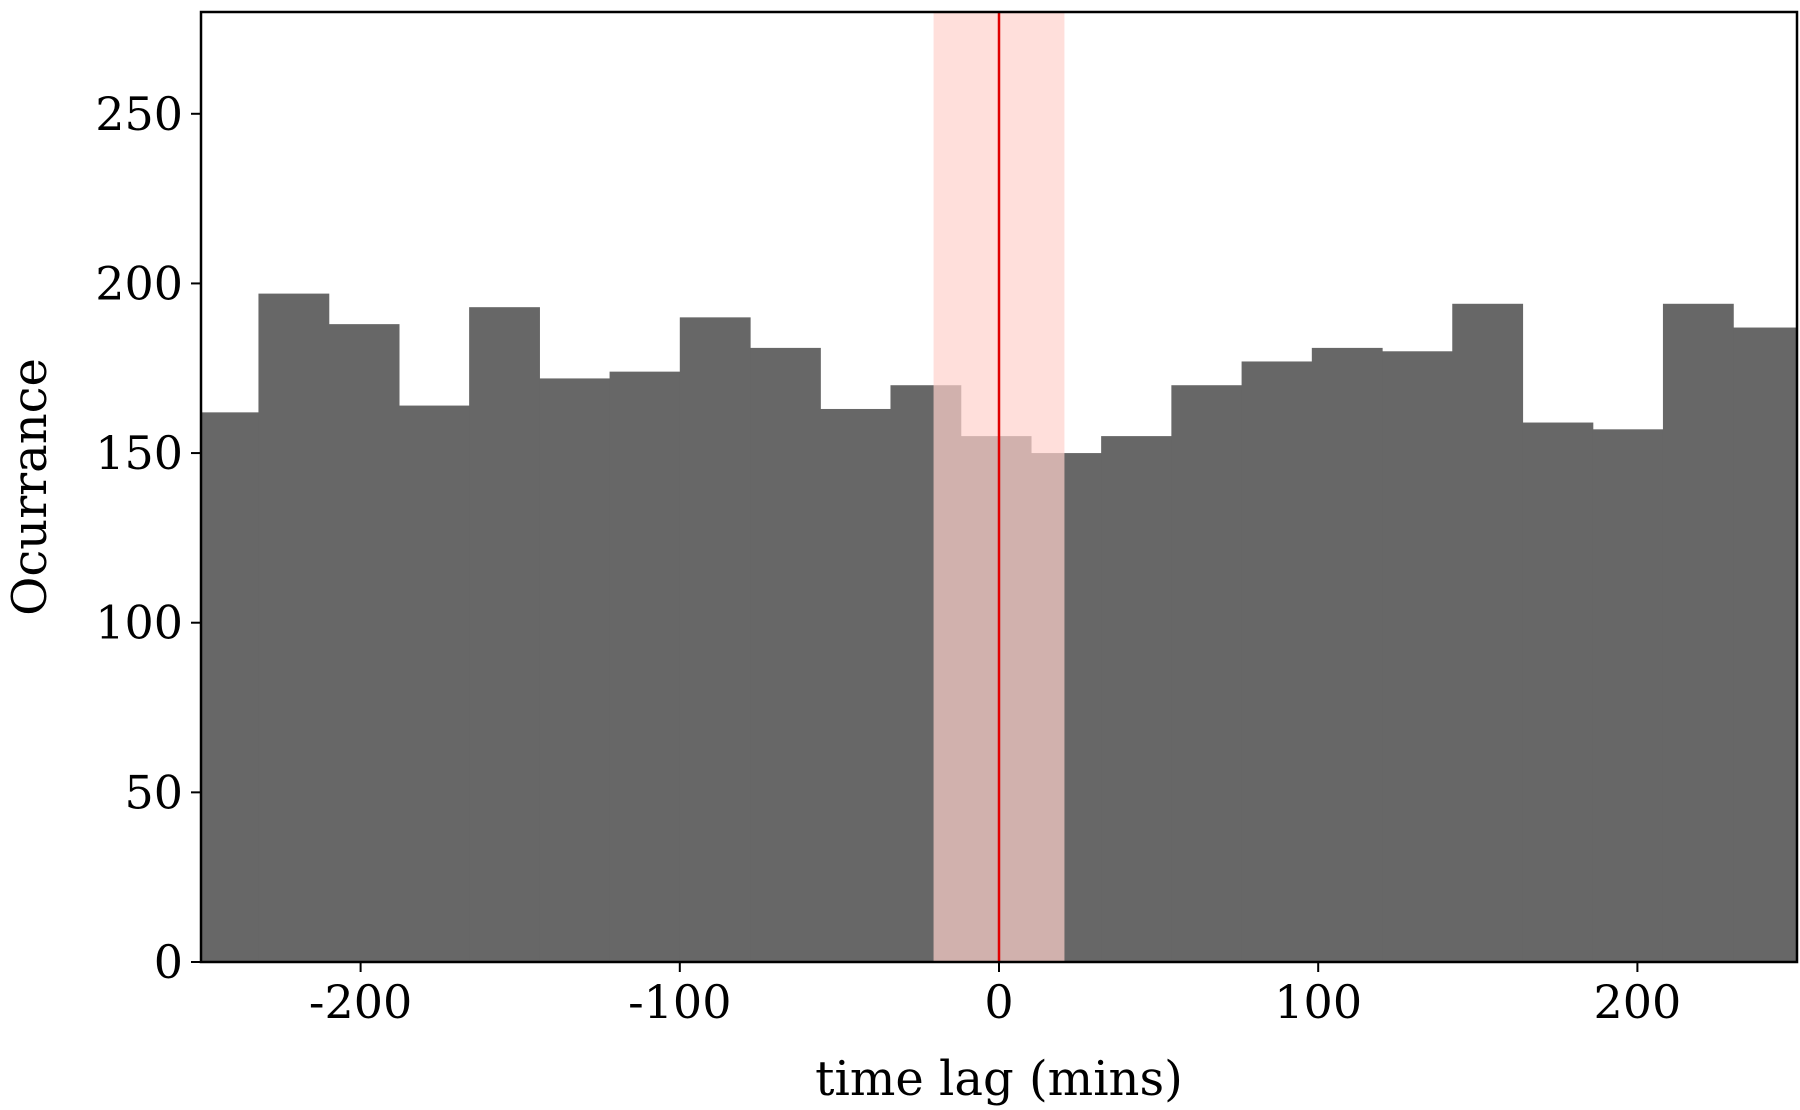  Describe the element at coordinates (148, 538) in the screenshot. I see `y-axis-ticks: 0 50 100 150 200 250` at that location.